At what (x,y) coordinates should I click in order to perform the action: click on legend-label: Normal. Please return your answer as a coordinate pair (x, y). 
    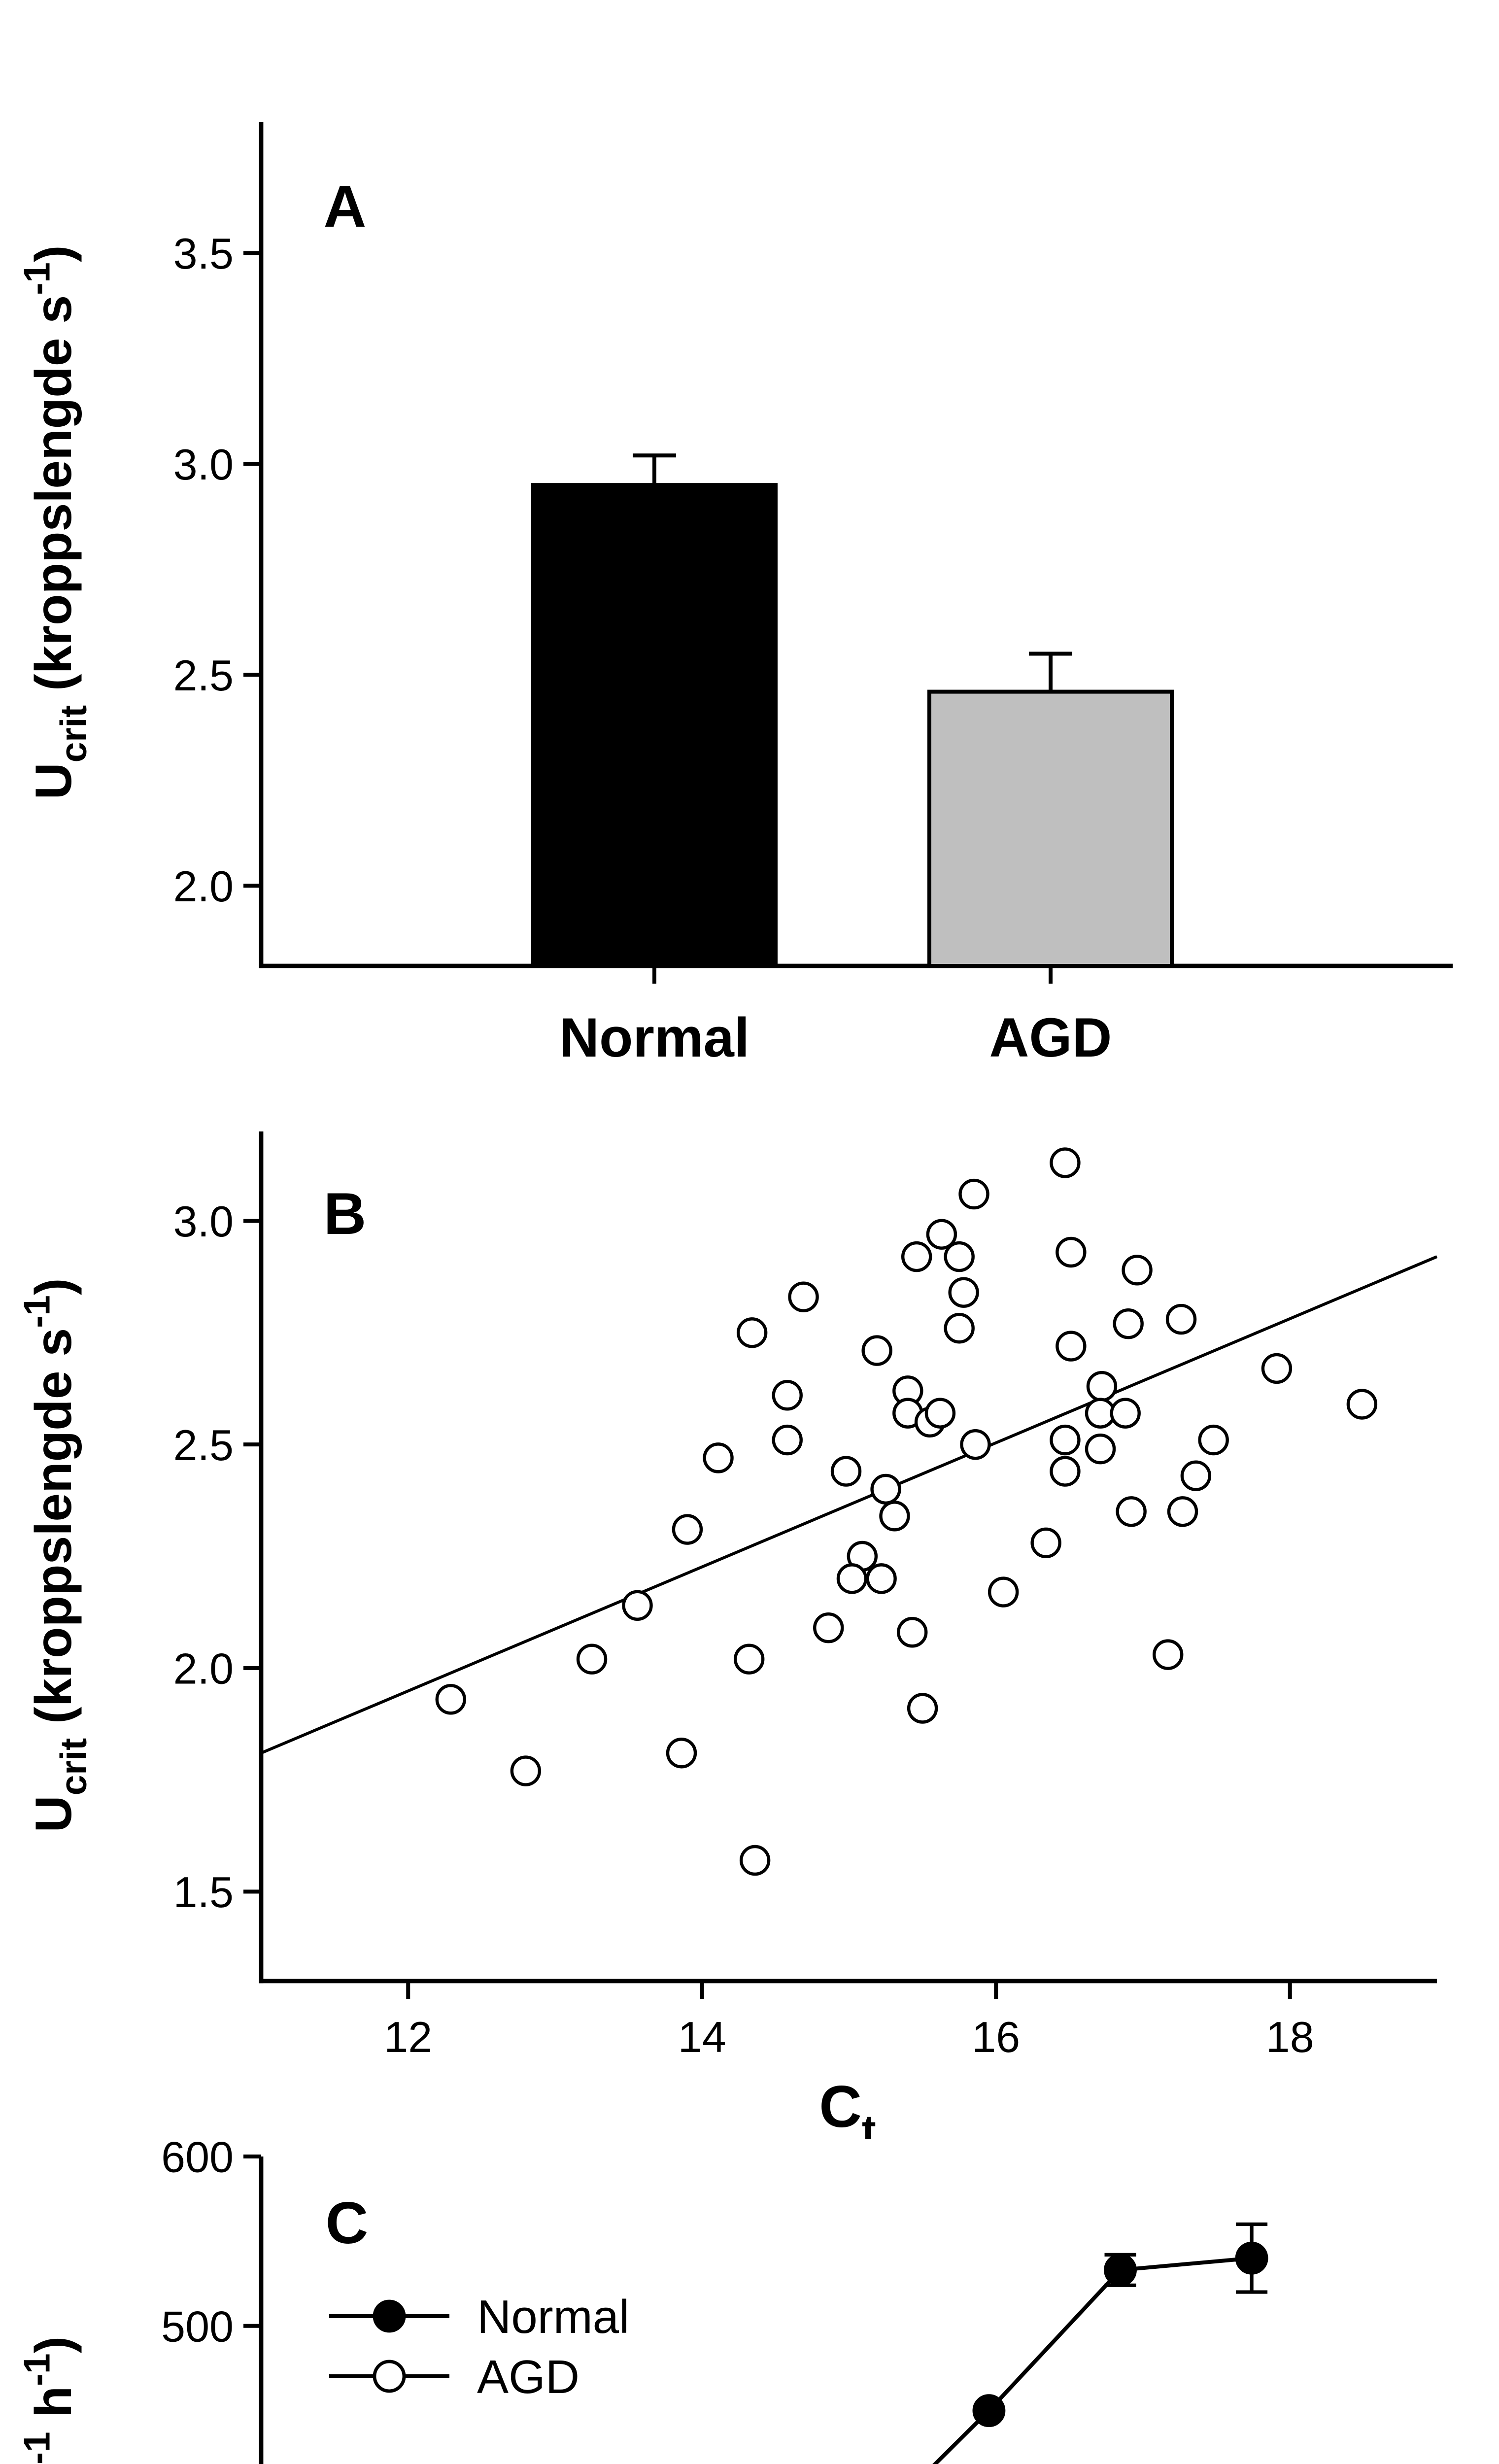
    Looking at the image, I should click on (553, 2317).